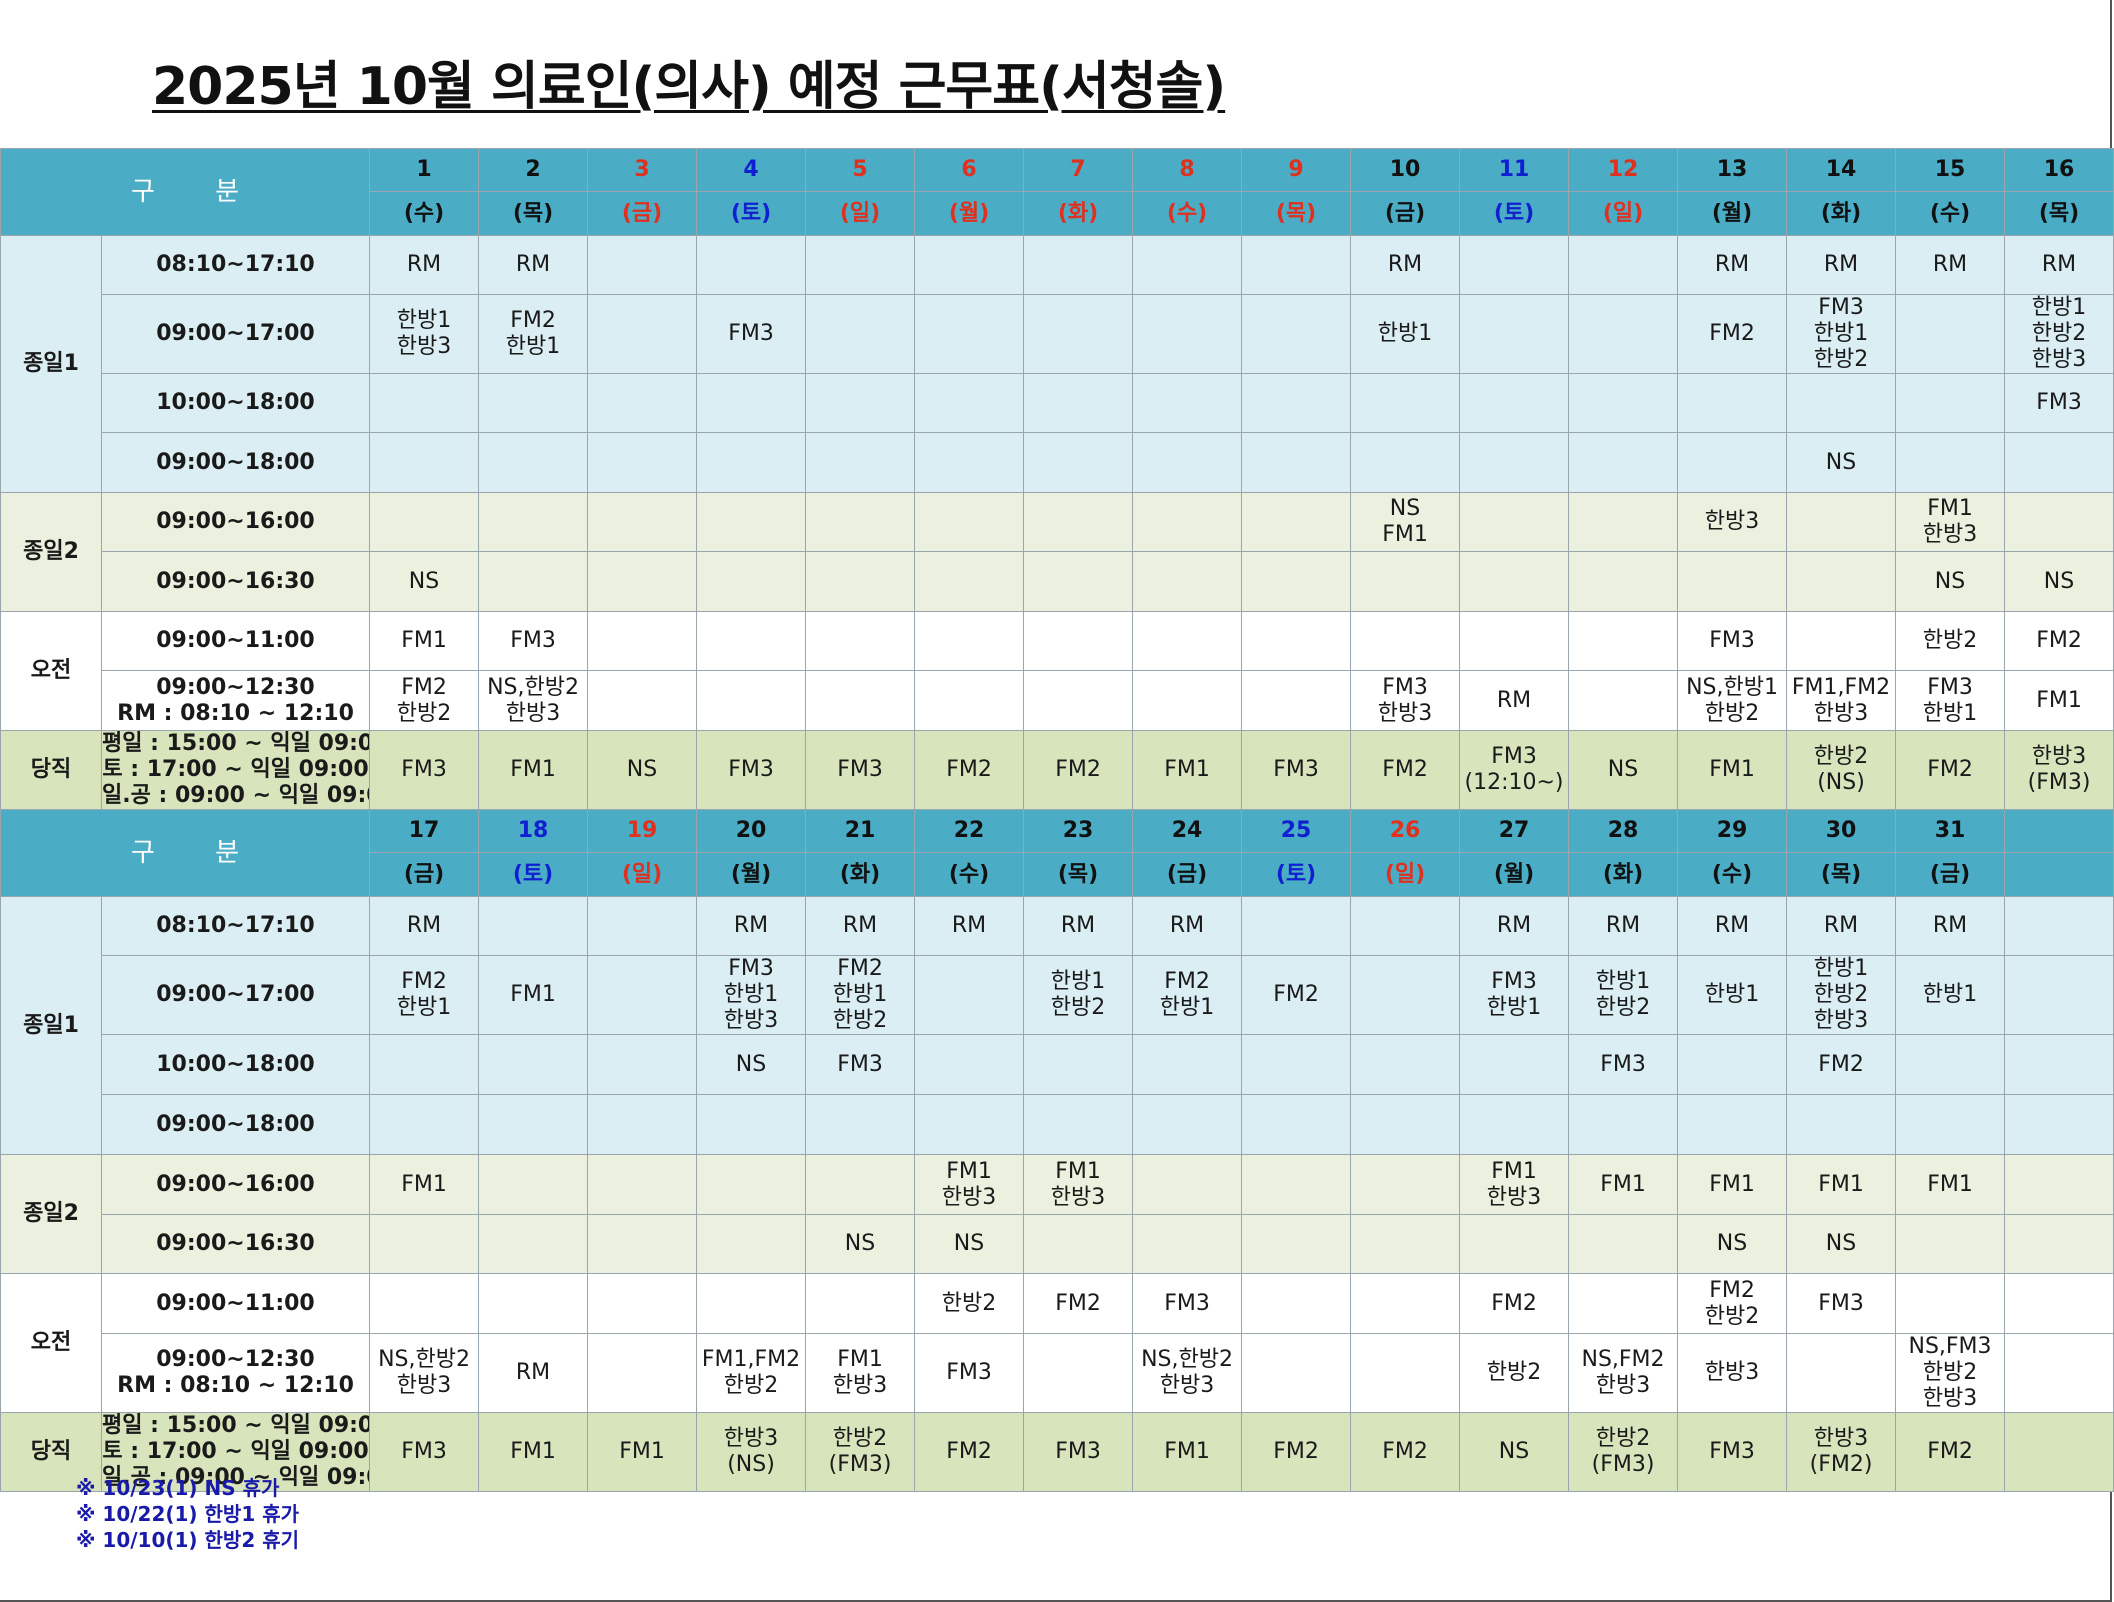 This screenshot has height=1602, width=2114. Describe the element at coordinates (1841, 770) in the screenshot. I see `schedule-cell: 한방2 (NS)` at that location.